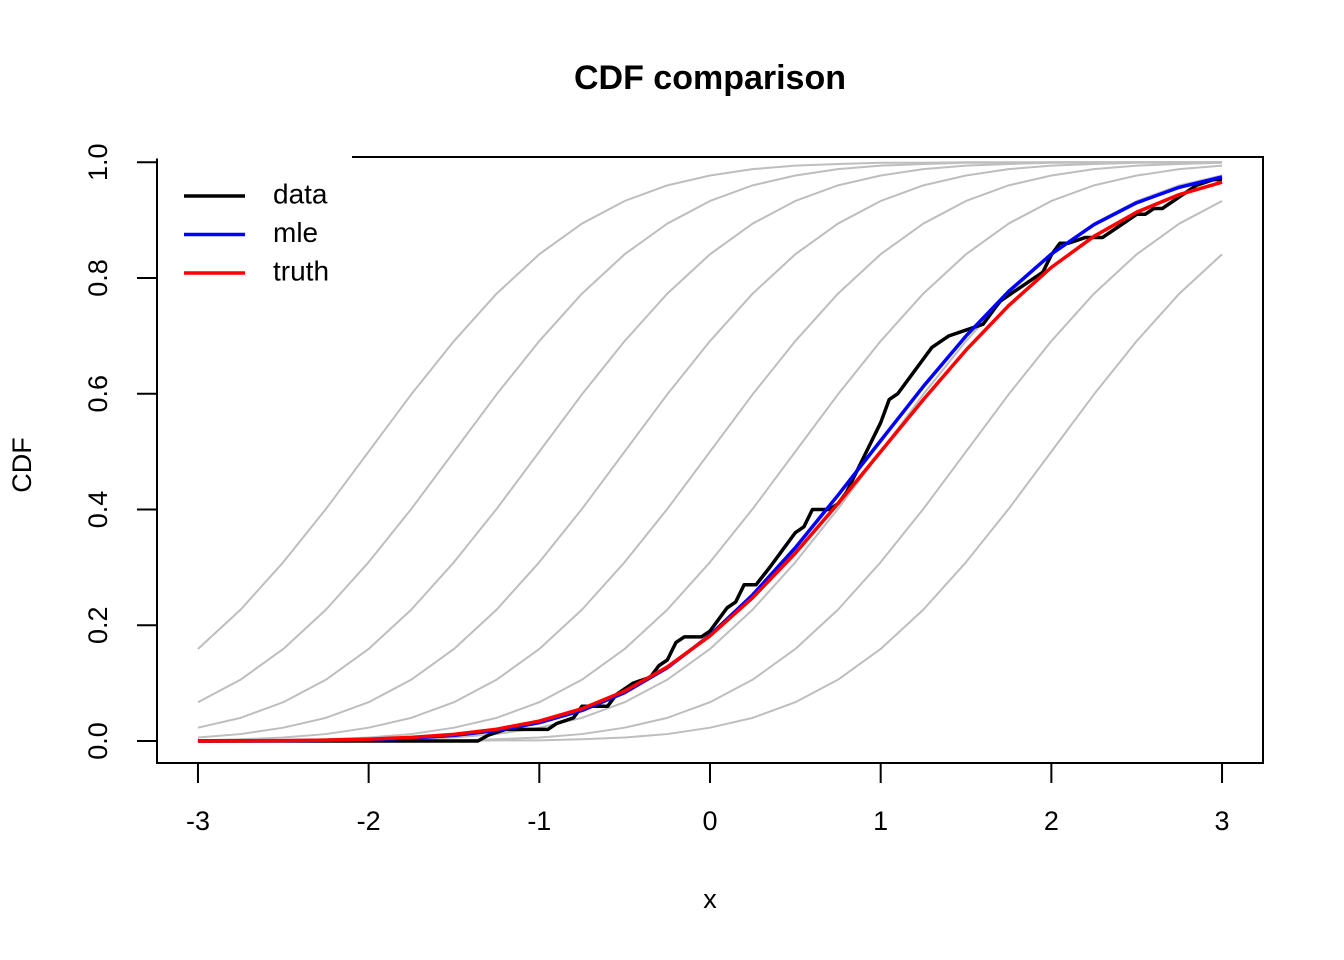  Describe the element at coordinates (98, 625) in the screenshot. I see `y-tick-label: 0.2` at that location.